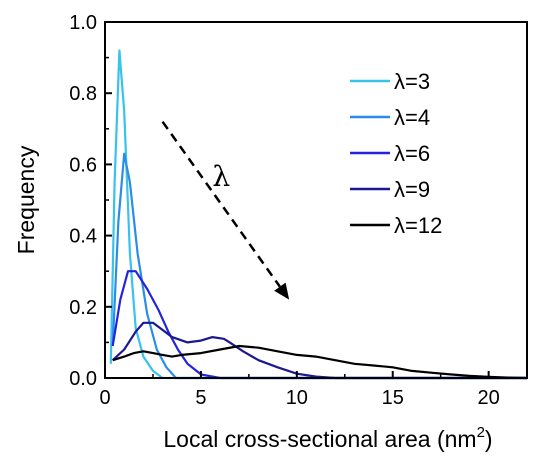 This screenshot has width=540, height=458. Describe the element at coordinates (83, 23) in the screenshot. I see `y-tick-label: 1.0` at that location.